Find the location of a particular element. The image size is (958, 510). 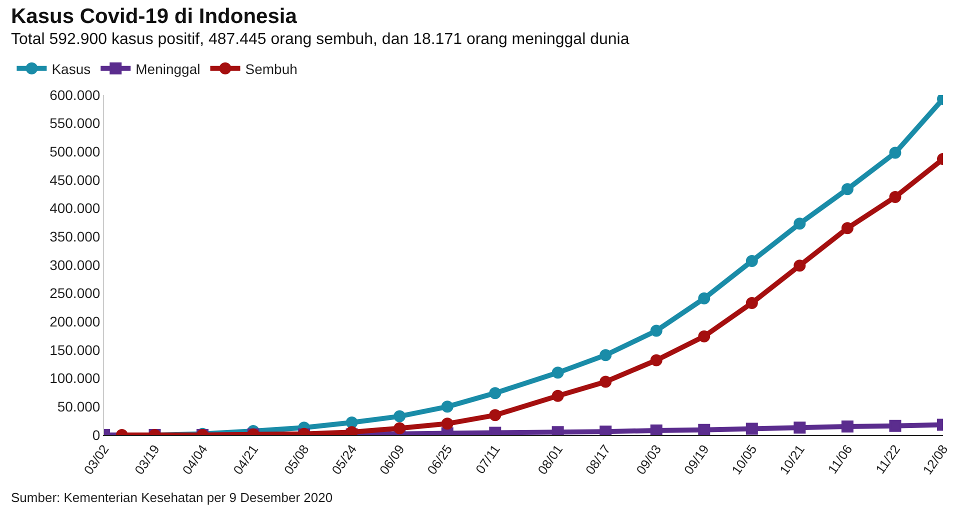

chart-subtitle: Total 592.900 kasus positif, 487.445 orang sembuh, dan 18.171 orang meninggal dunia is located at coordinates (320, 39).